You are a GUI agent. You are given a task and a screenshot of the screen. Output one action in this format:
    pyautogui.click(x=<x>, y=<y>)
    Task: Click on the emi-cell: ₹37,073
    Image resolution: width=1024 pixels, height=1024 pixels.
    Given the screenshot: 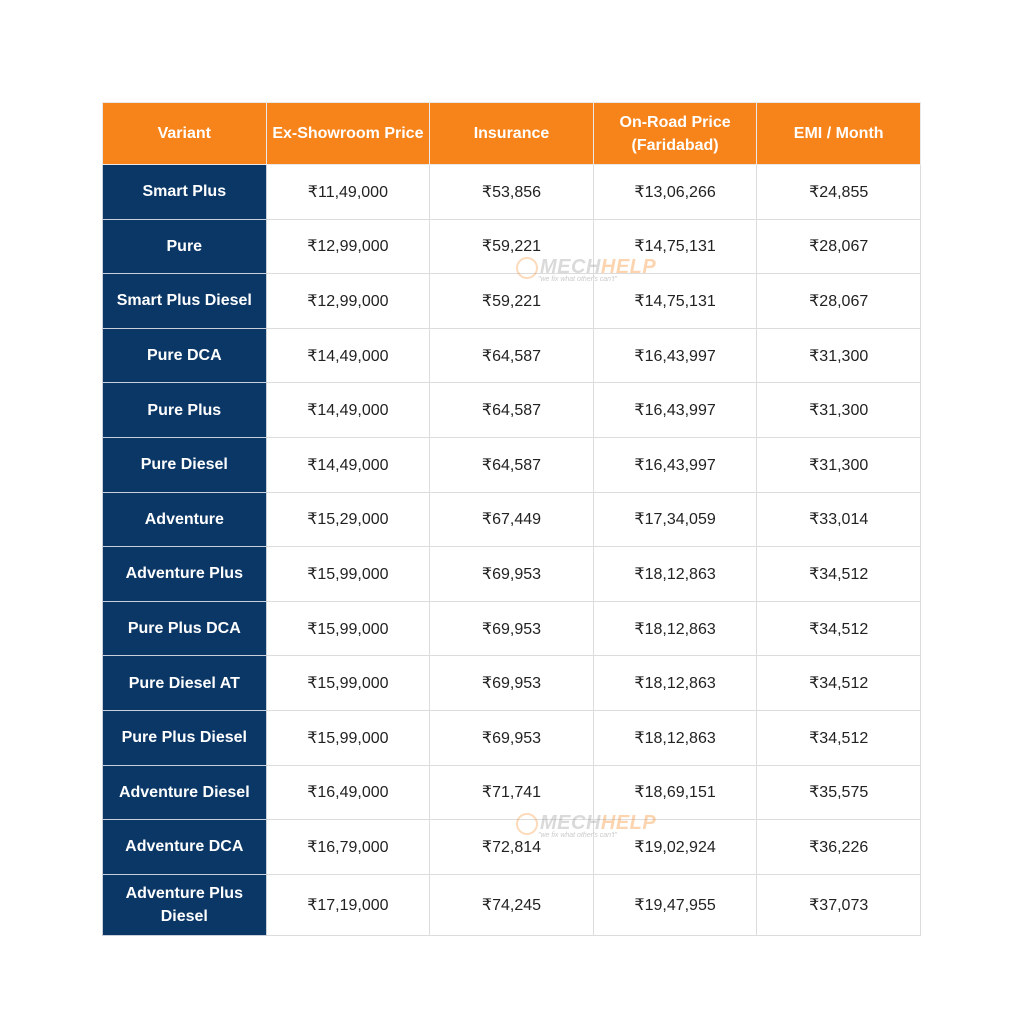 What is the action you would take?
    pyautogui.click(x=838, y=904)
    